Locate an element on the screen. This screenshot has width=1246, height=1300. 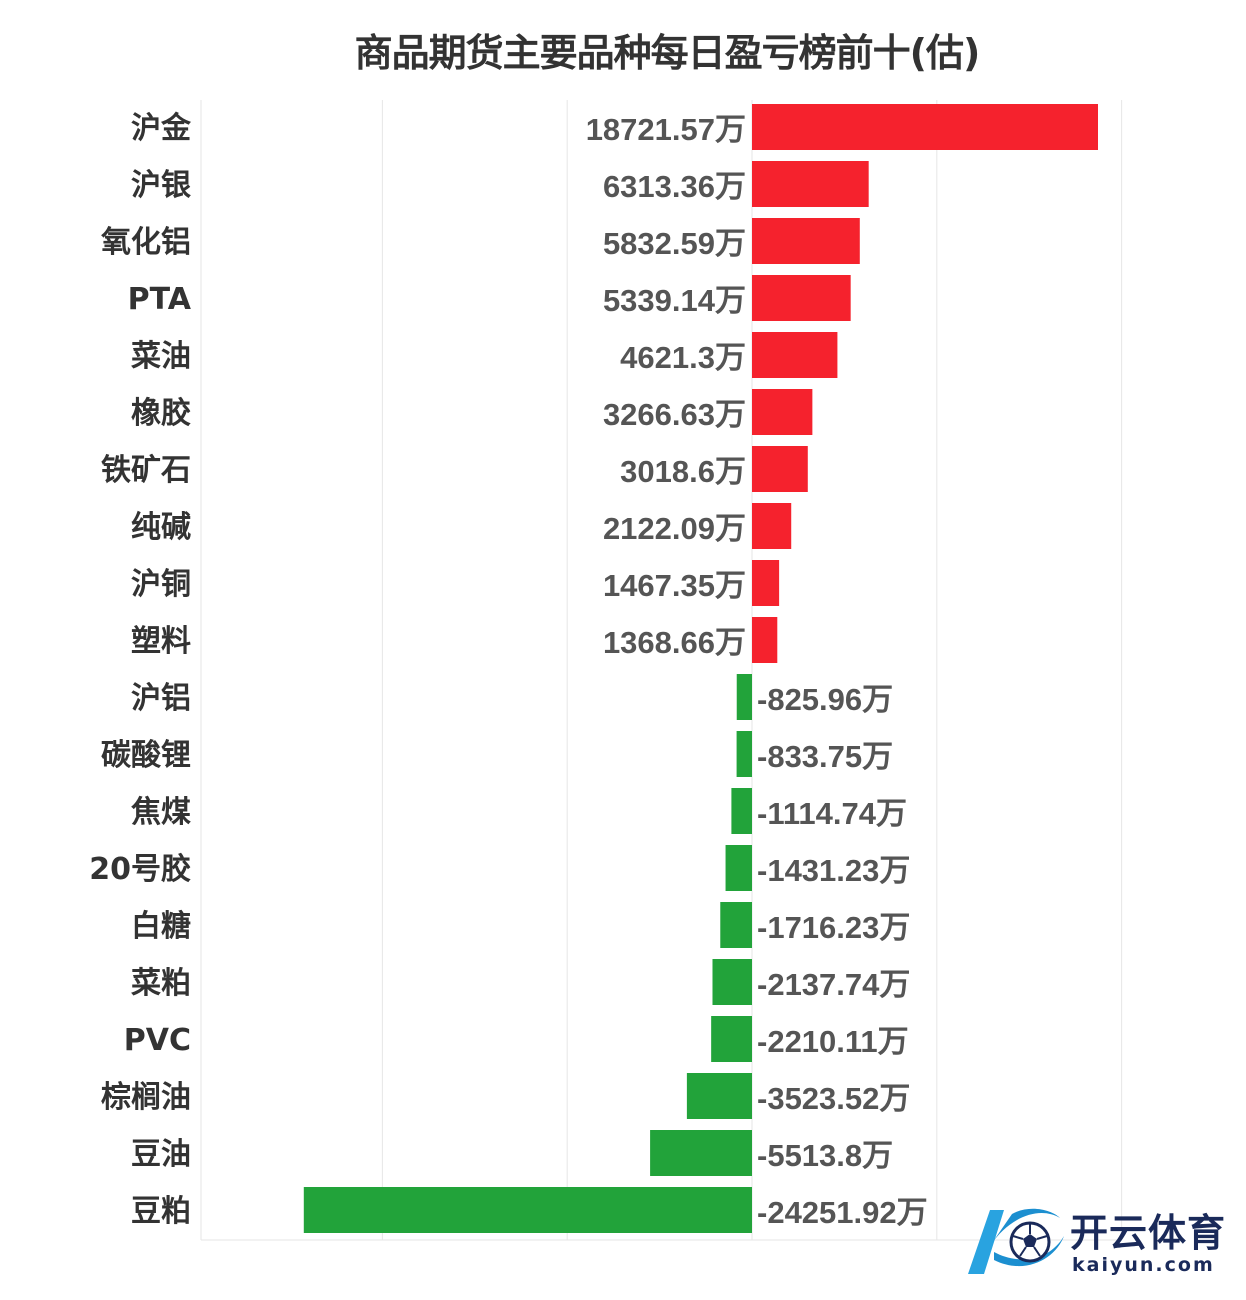
data-label: -1716.23万 is located at coordinates (833, 927).